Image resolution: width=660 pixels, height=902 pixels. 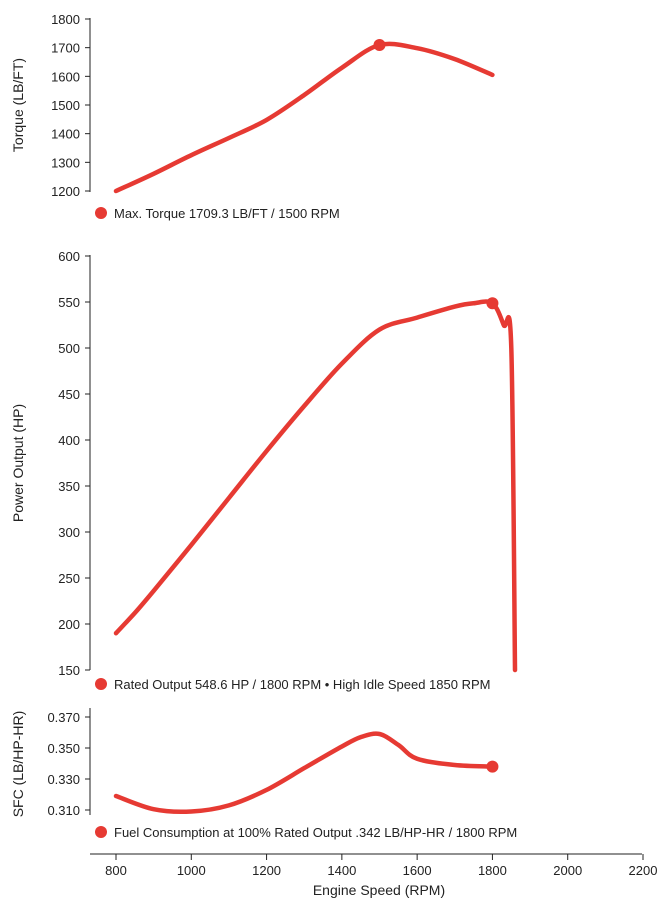 What do you see at coordinates (116, 870) in the screenshot?
I see `x-tick-label: 800` at bounding box center [116, 870].